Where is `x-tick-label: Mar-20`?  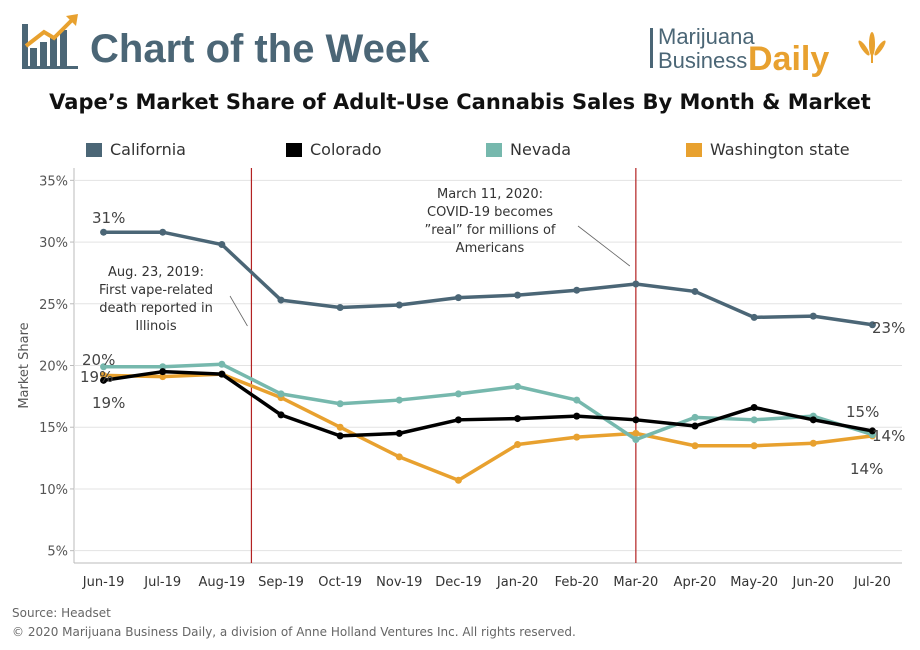
x-tick-label: Mar-20 is located at coordinates (635, 582).